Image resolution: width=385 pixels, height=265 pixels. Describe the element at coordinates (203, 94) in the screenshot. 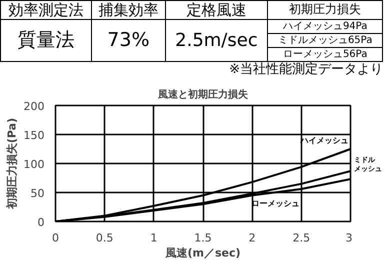

I see `chart-title: 風速と初期圧力損失` at that location.